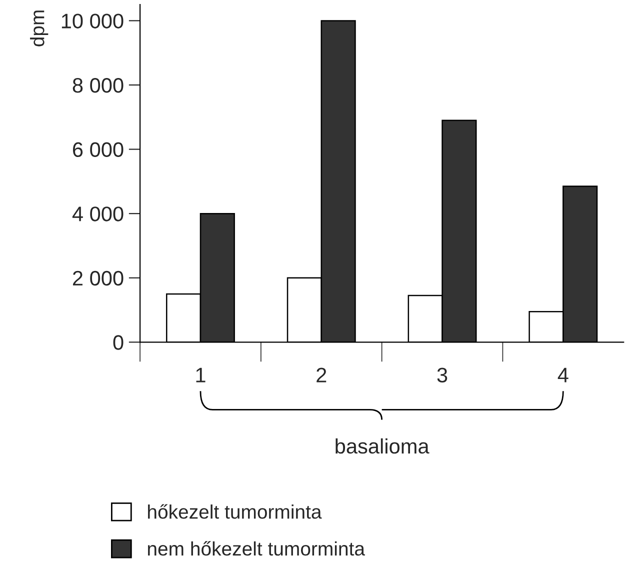 Image resolution: width=628 pixels, height=577 pixels. What do you see at coordinates (39, 28) in the screenshot?
I see `y-axis-title: dpm` at bounding box center [39, 28].